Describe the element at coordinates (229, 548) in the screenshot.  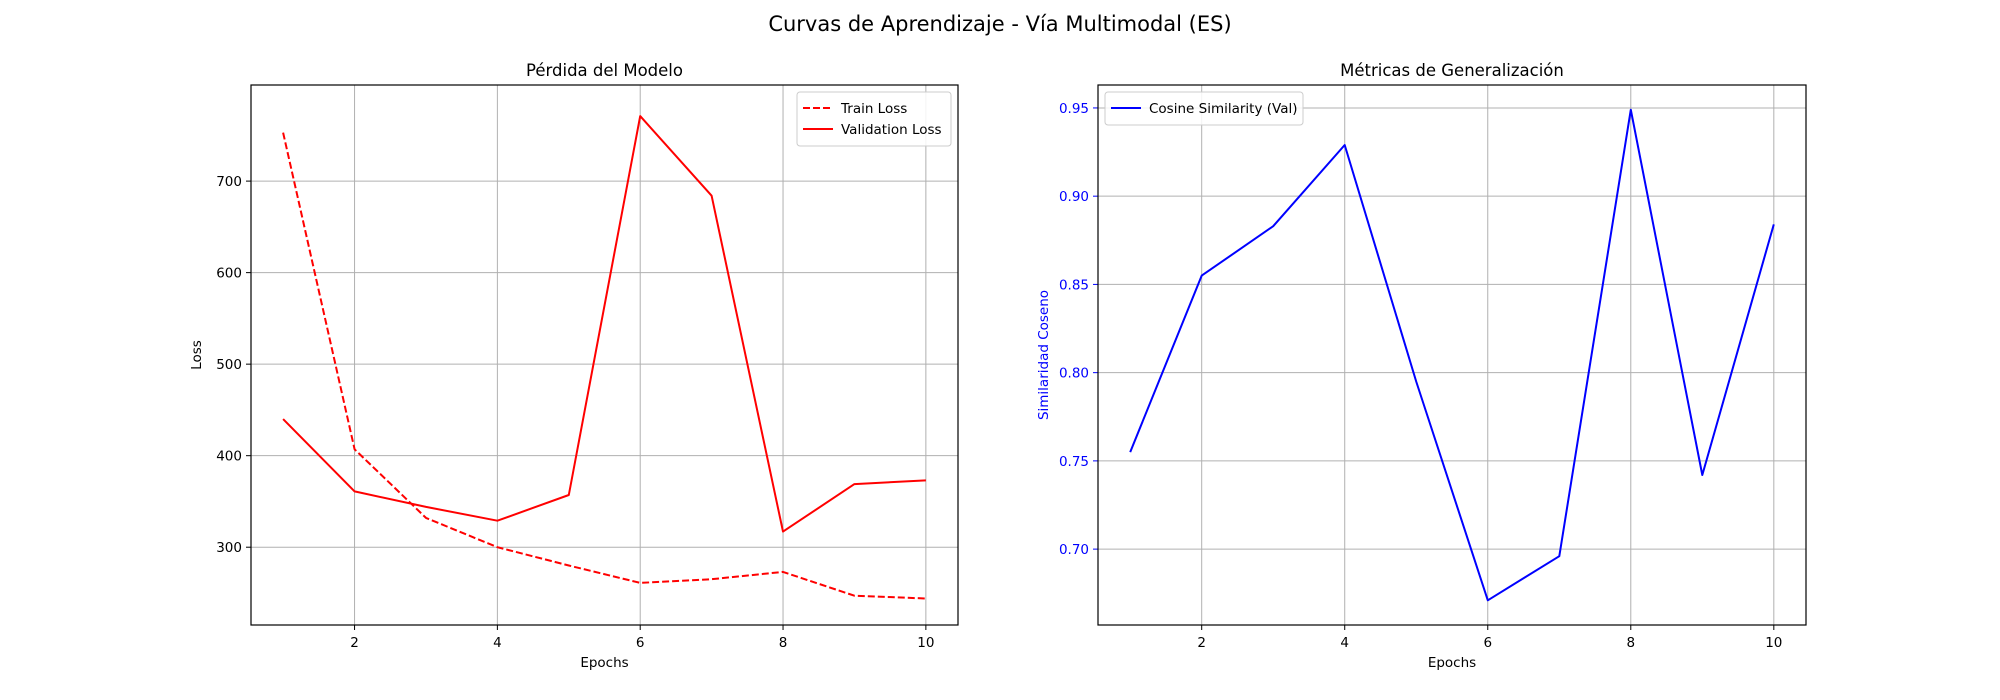
I see `y-tick-label: 300` at that location.